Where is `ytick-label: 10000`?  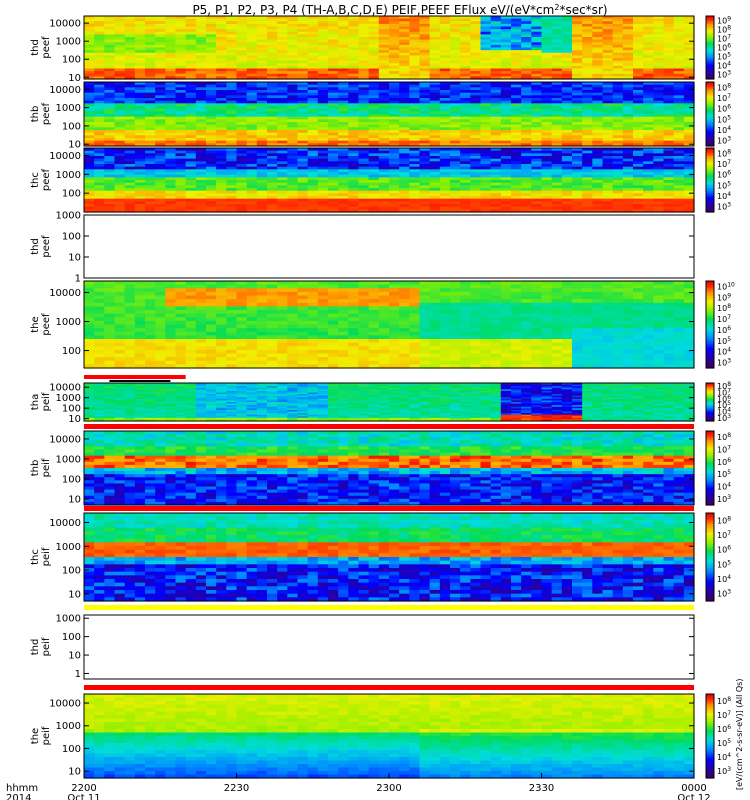
ytick-label: 10000 is located at coordinates (65, 90).